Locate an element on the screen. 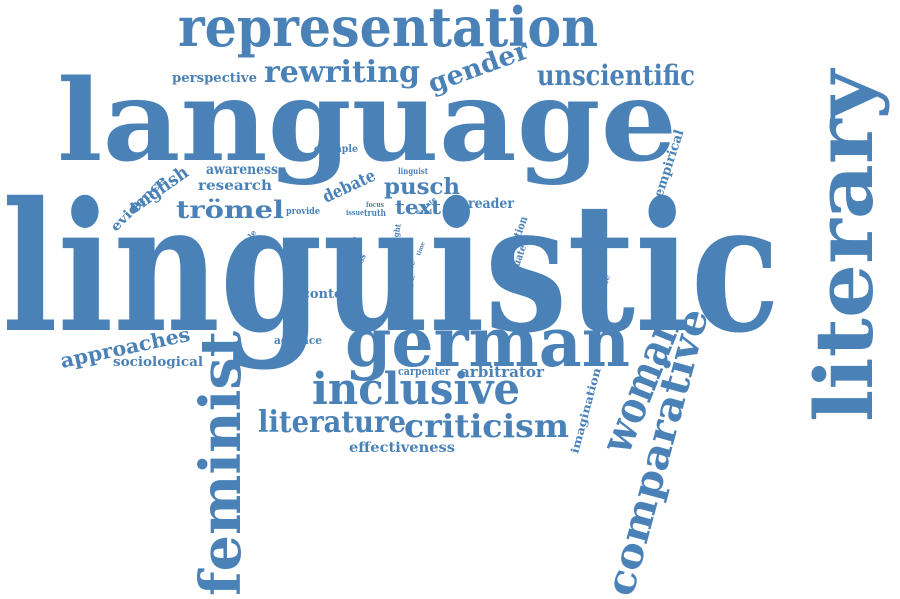 The image size is (900, 599). word-truth: truth is located at coordinates (375, 214).